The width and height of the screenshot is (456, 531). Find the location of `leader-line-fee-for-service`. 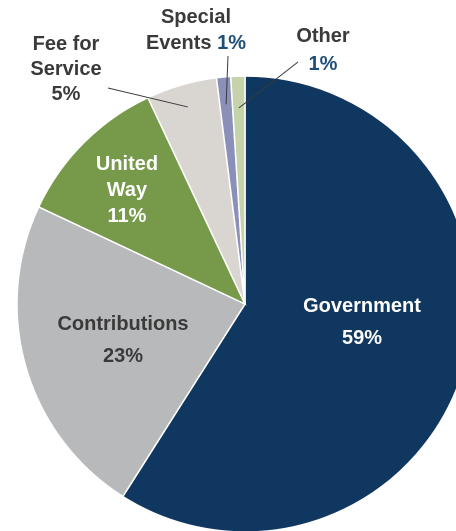

leader-line-fee-for-service is located at coordinates (147, 97).